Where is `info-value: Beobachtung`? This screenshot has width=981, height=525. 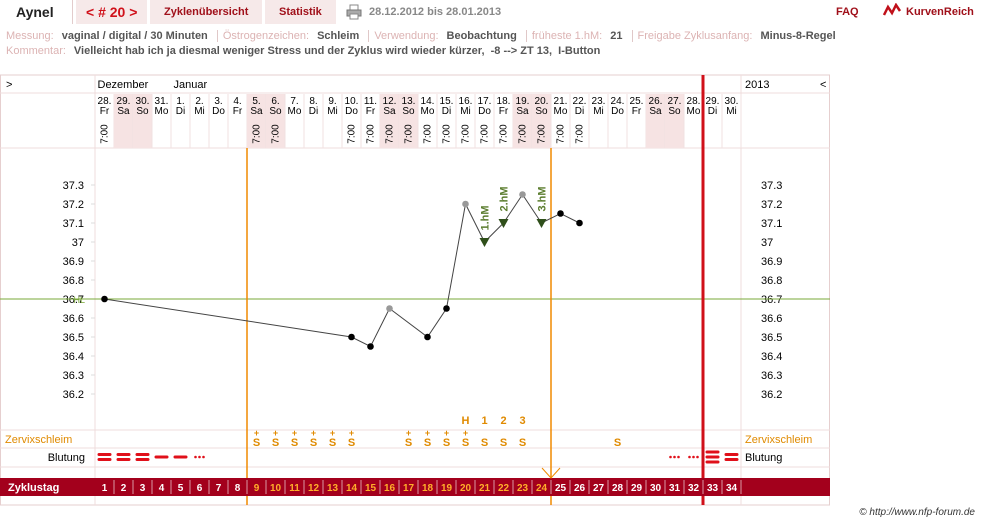
info-value: Beobachtung is located at coordinates (481, 36).